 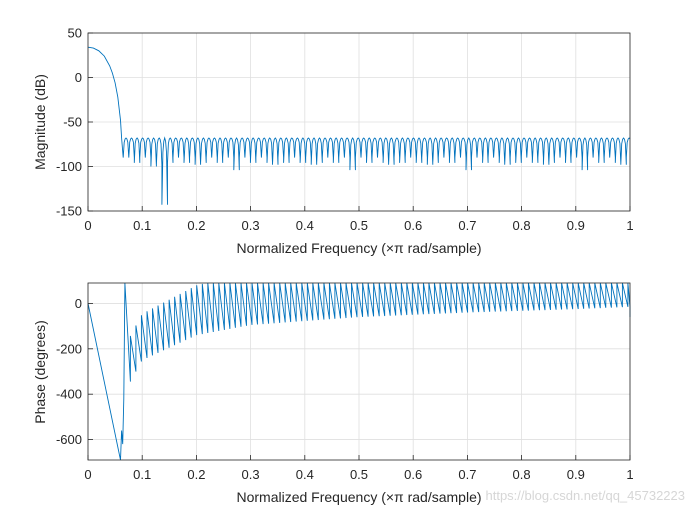 I want to click on watermark-text: https://blog.csdn.net/qq_45732223, so click(x=585, y=495).